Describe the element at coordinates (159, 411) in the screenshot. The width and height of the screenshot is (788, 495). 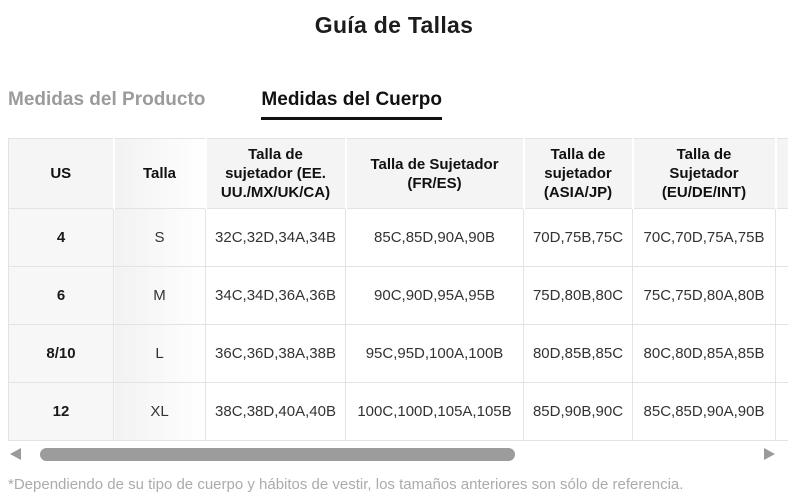
I see `table-cell: XL` at that location.